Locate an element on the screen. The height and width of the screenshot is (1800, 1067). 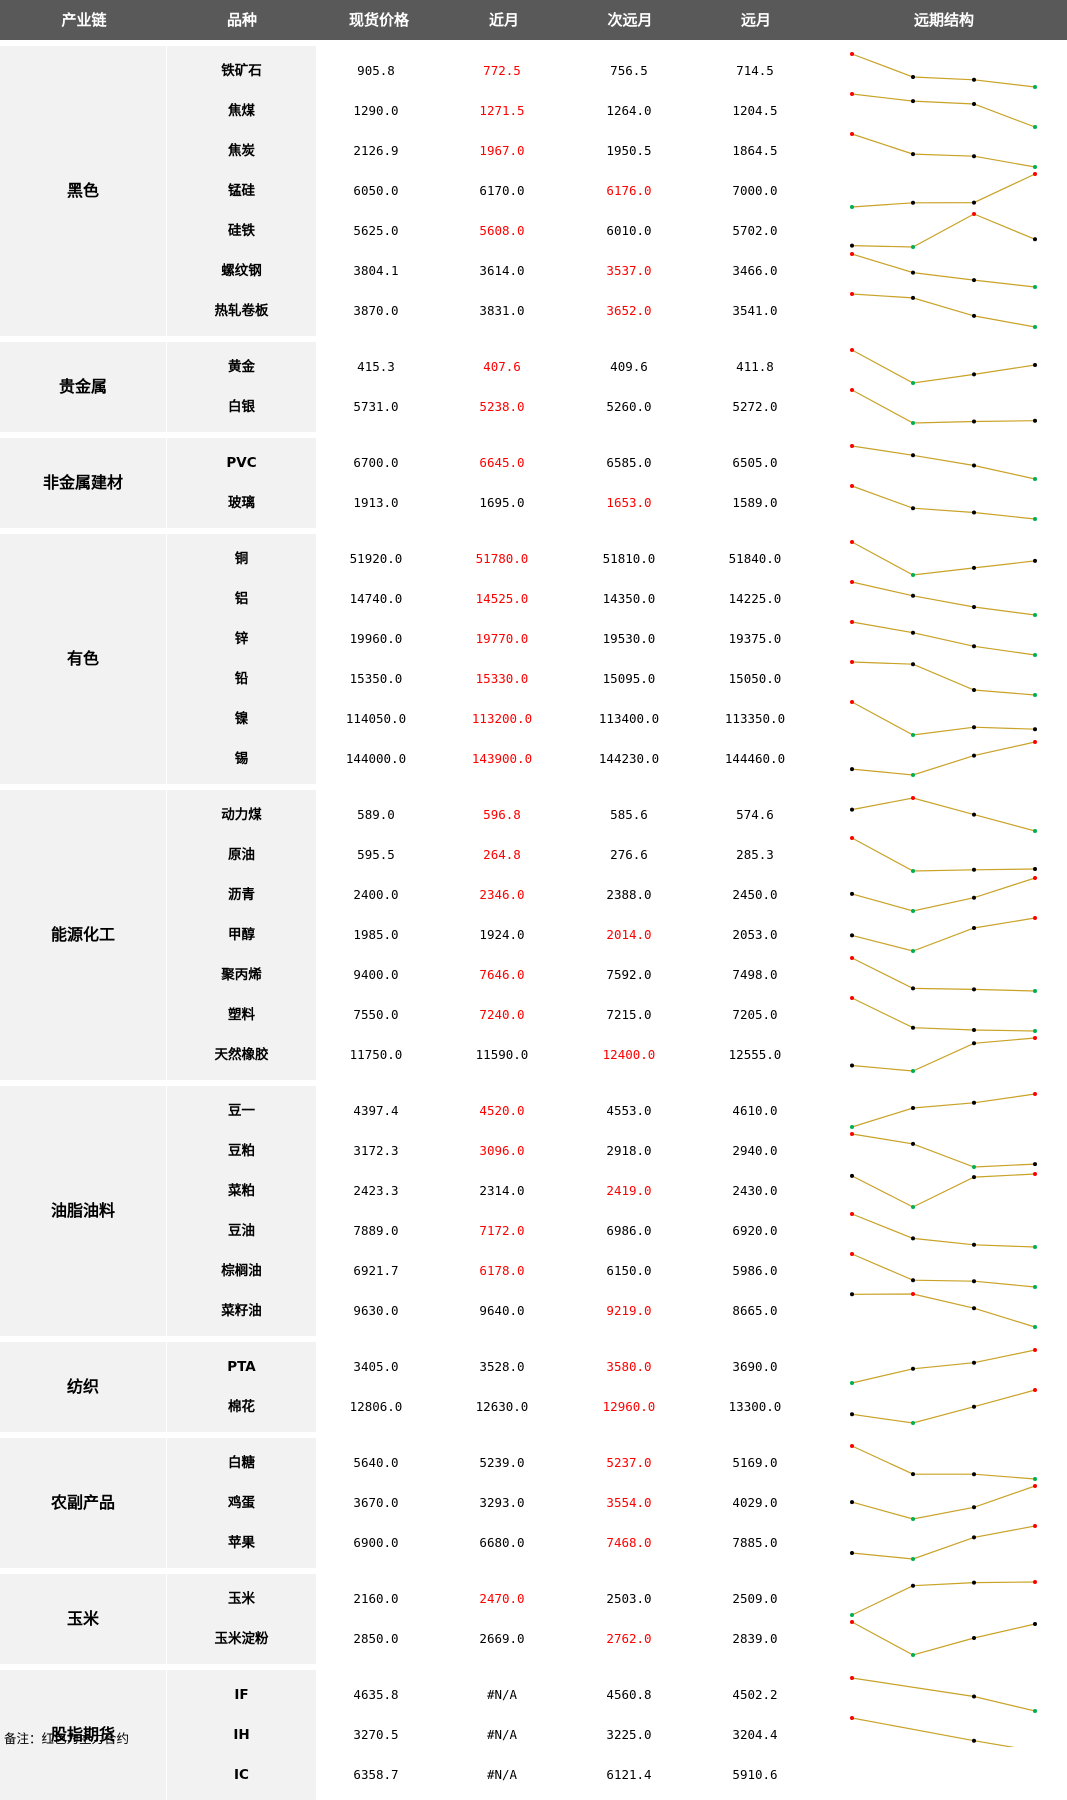
far-month-cell: 5910.6 is located at coordinates (755, 1774).